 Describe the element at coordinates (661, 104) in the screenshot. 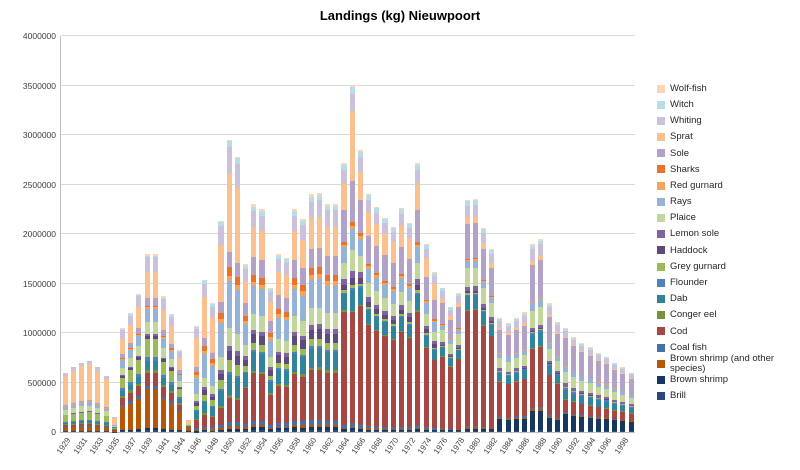

I see `legend-swatch-icon` at that location.